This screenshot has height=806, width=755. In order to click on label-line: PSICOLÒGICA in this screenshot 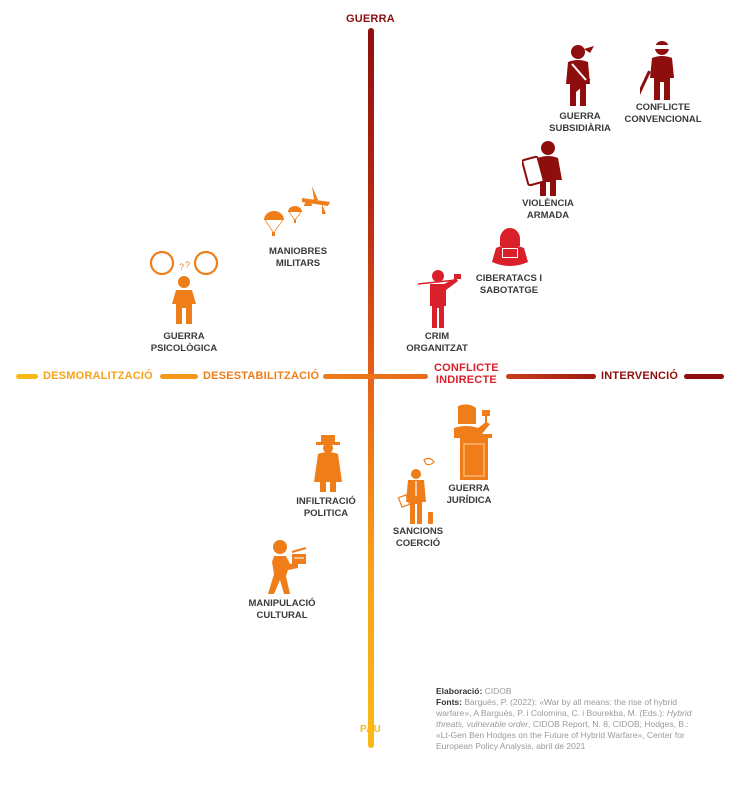, I will do `click(184, 348)`.